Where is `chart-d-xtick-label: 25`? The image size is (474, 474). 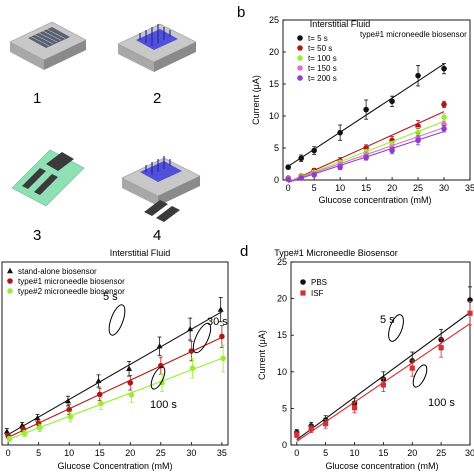 chart-d-xtick-label: 25 is located at coordinates (441, 453).